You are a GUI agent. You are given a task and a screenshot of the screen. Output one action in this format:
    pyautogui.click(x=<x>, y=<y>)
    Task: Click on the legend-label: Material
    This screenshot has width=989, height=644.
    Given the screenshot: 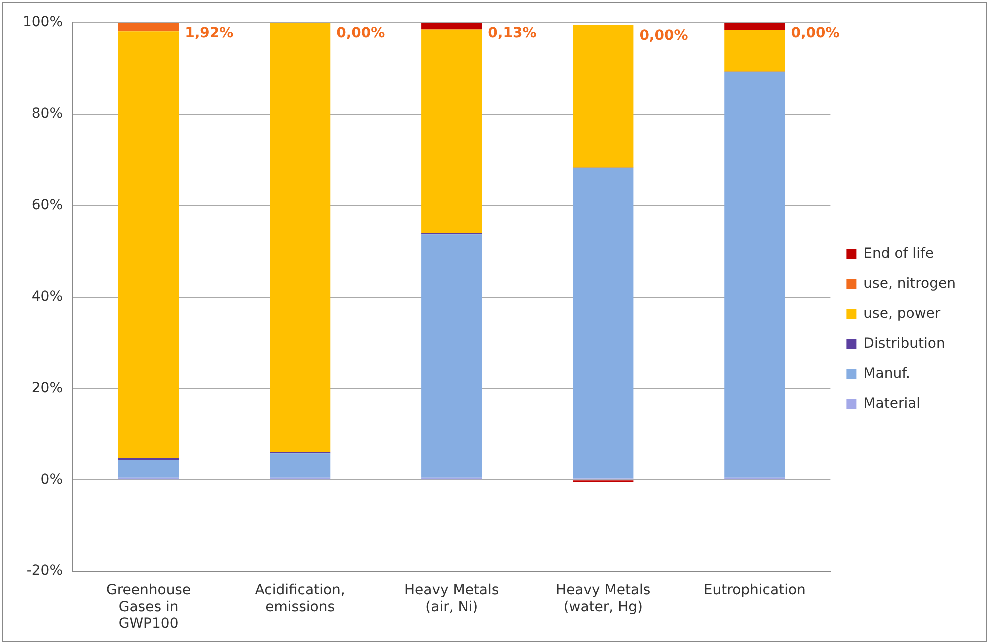 What is the action you would take?
    pyautogui.click(x=892, y=404)
    